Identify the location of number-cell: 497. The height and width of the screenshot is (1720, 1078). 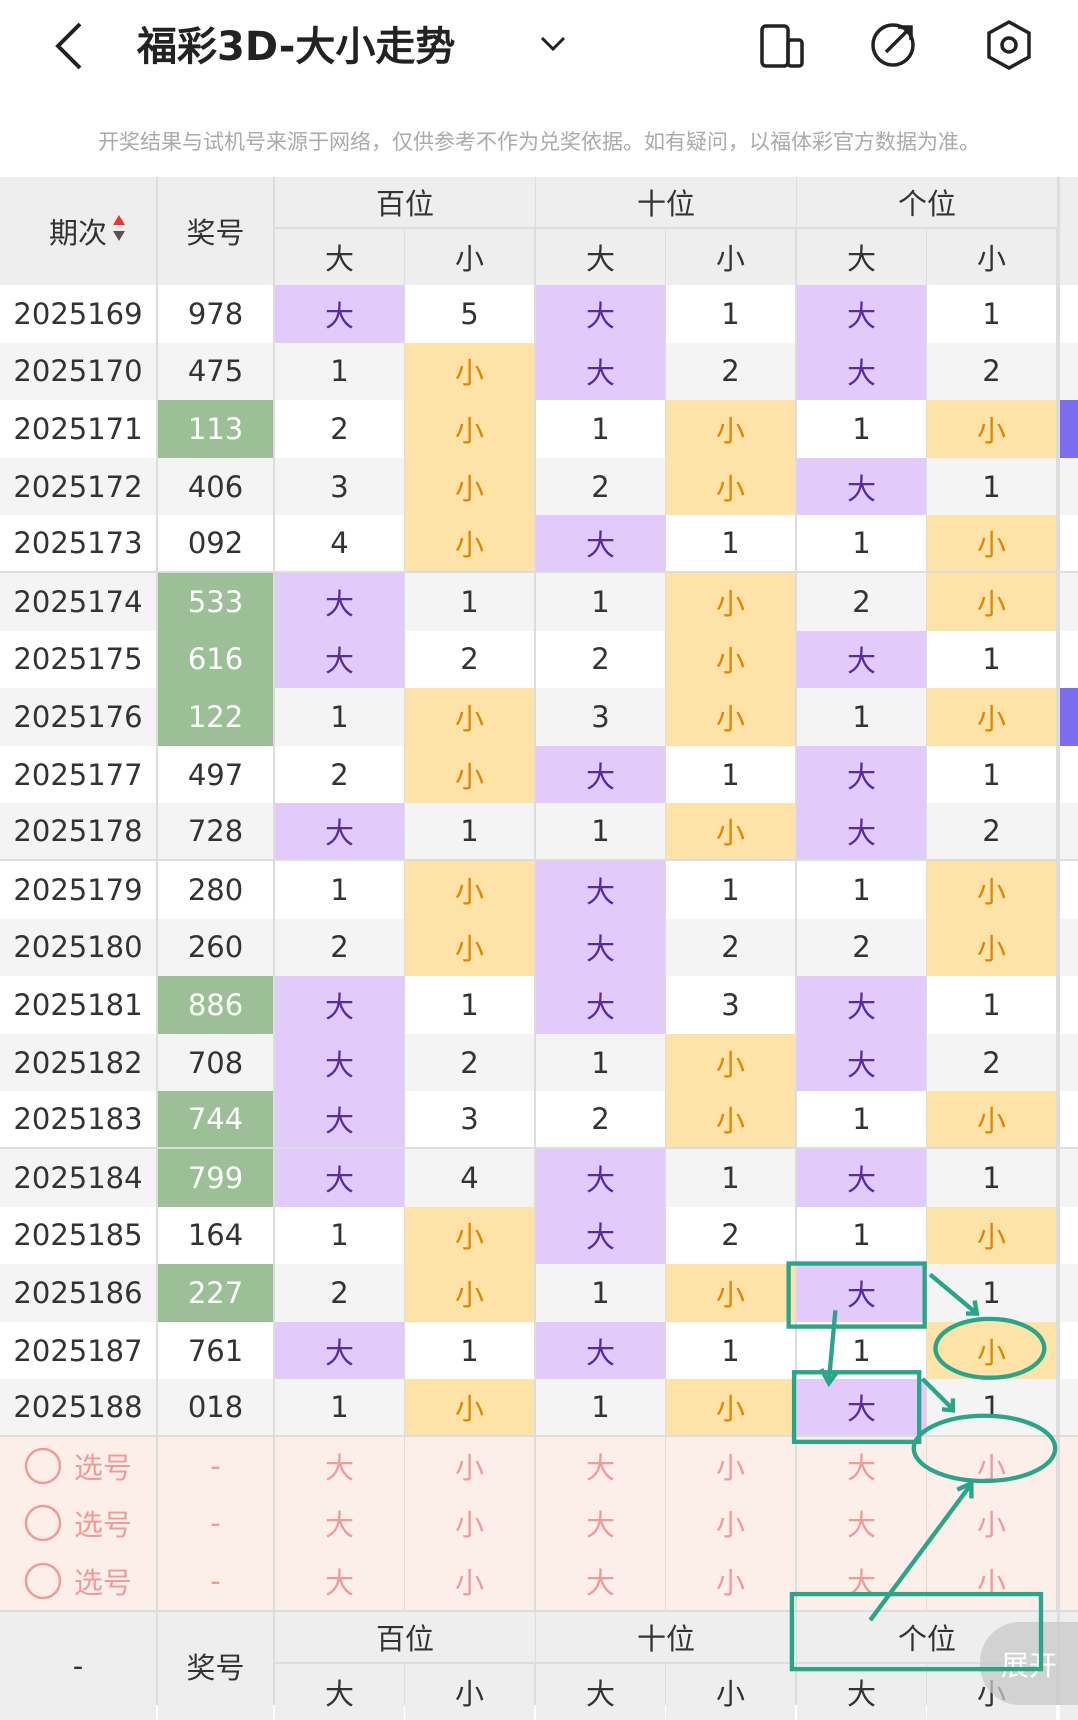
(215, 774).